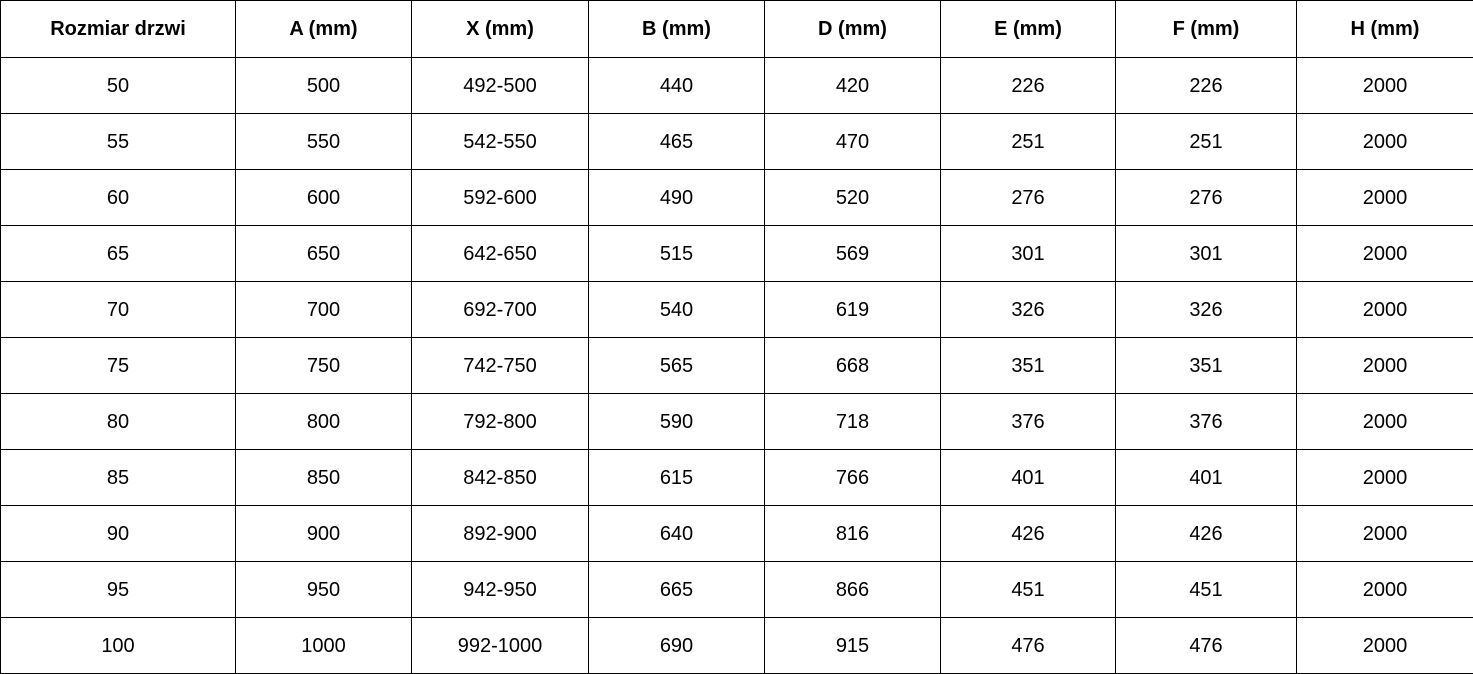  Describe the element at coordinates (324, 254) in the screenshot. I see `table-cell: 650` at that location.